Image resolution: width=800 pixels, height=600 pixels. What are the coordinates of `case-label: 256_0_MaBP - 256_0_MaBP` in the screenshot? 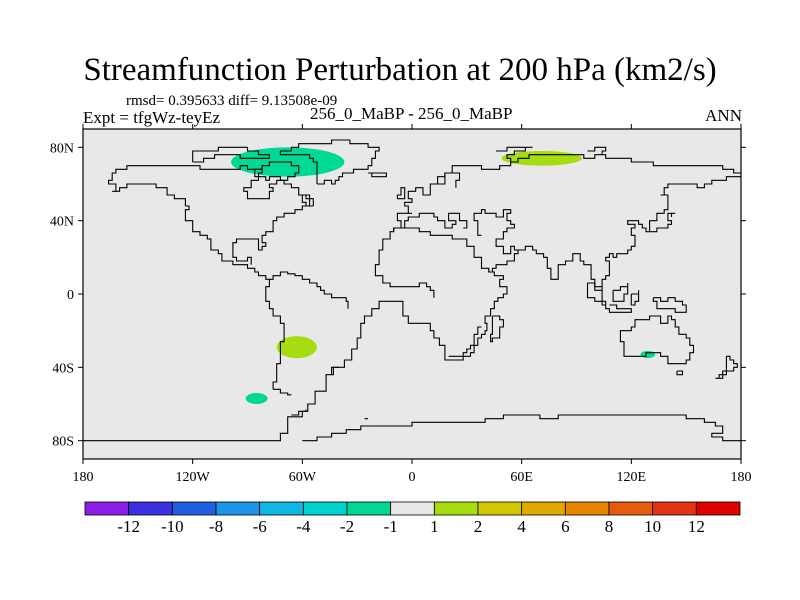 It's located at (411, 113).